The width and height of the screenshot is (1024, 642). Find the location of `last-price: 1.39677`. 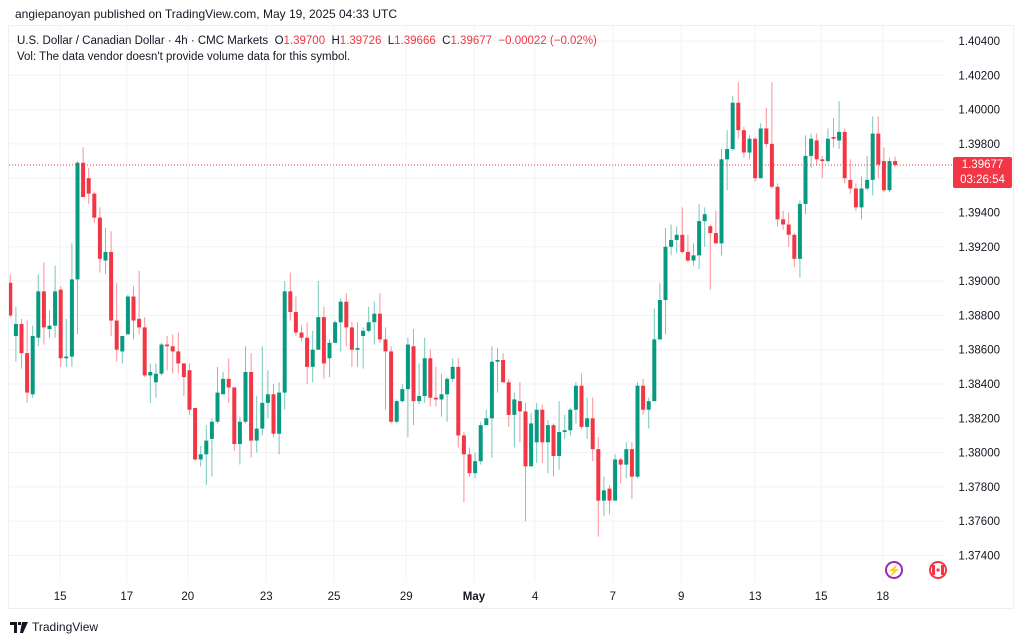

last-price: 1.39677 is located at coordinates (982, 165).